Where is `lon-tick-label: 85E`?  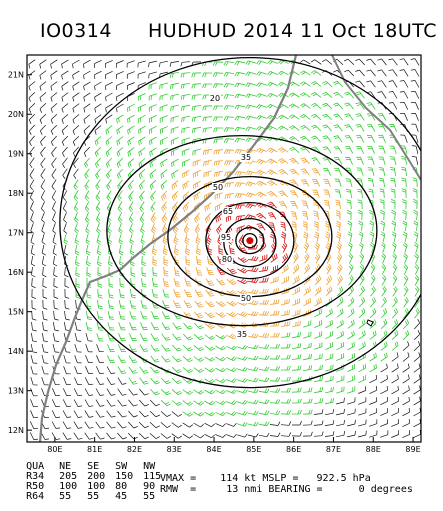 lon-tick-label: 85E is located at coordinates (253, 449).